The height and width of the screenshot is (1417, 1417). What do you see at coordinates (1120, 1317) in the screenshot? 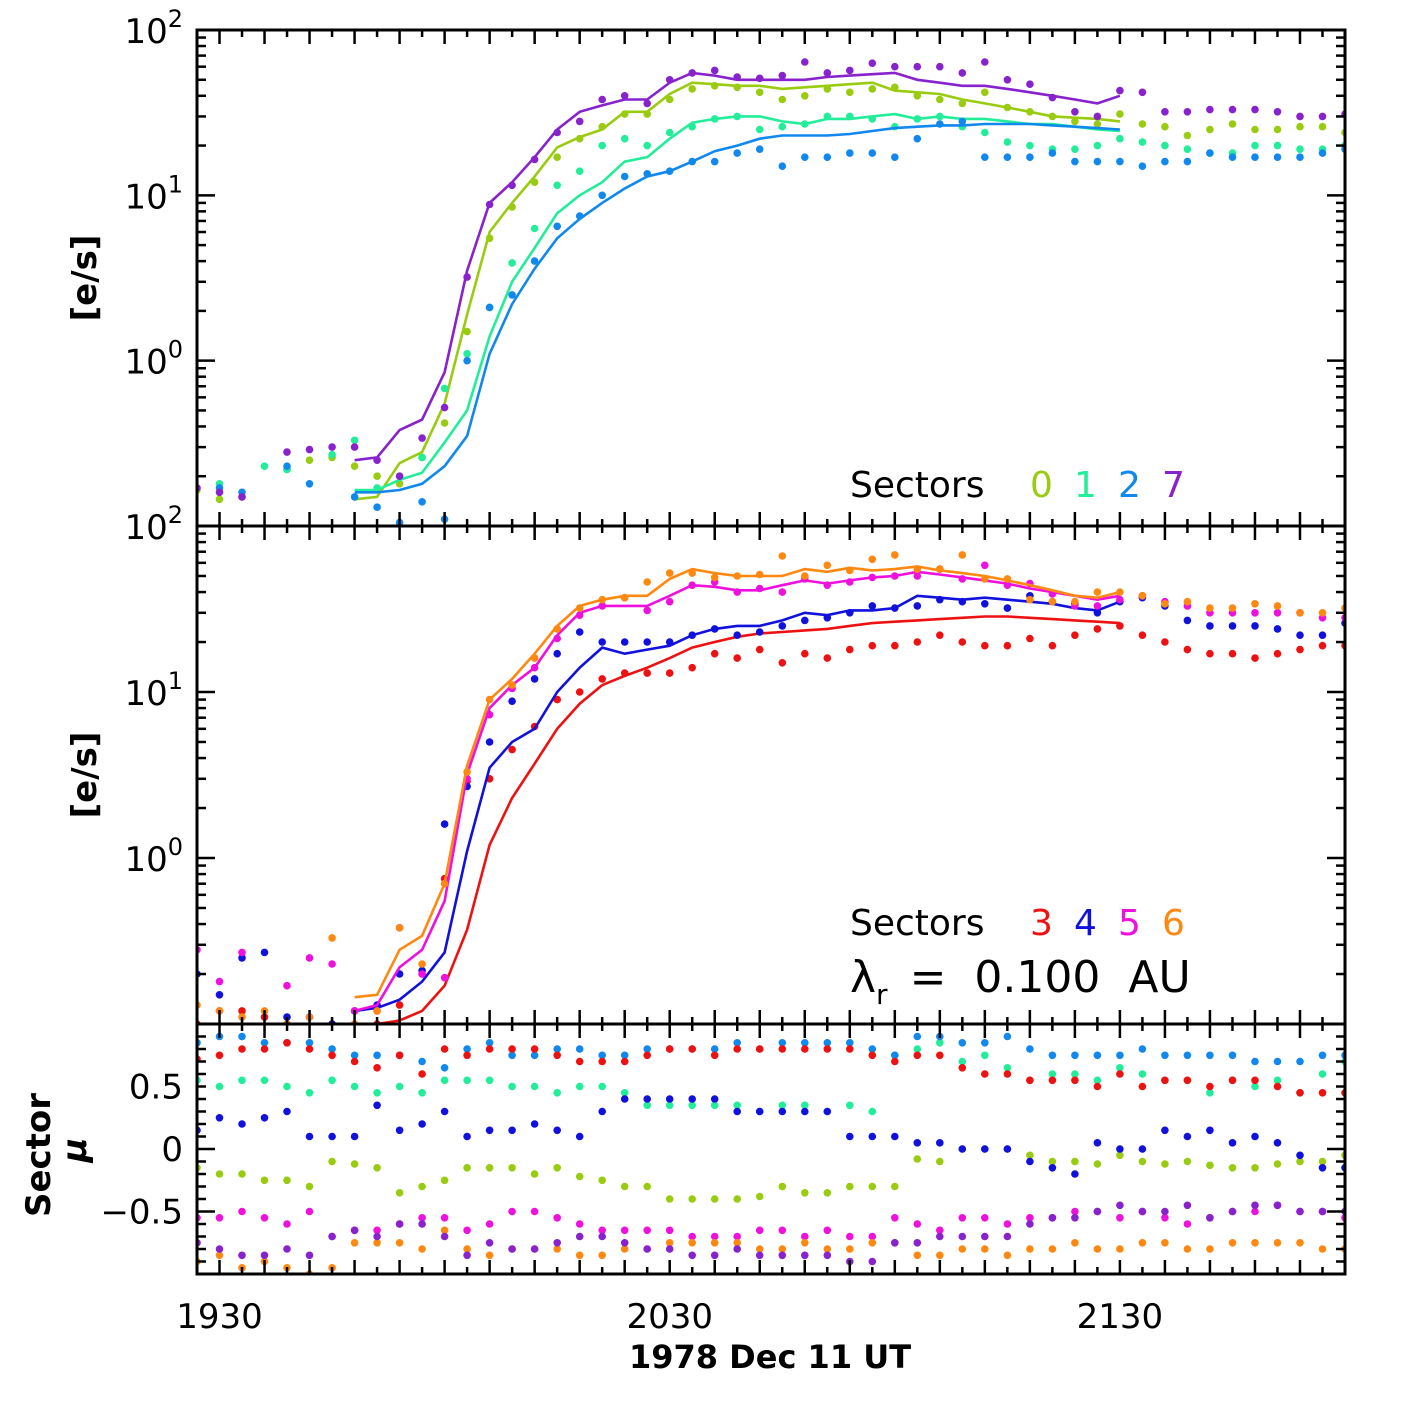
I see `x-tick-label-2130: 2130` at bounding box center [1120, 1317].